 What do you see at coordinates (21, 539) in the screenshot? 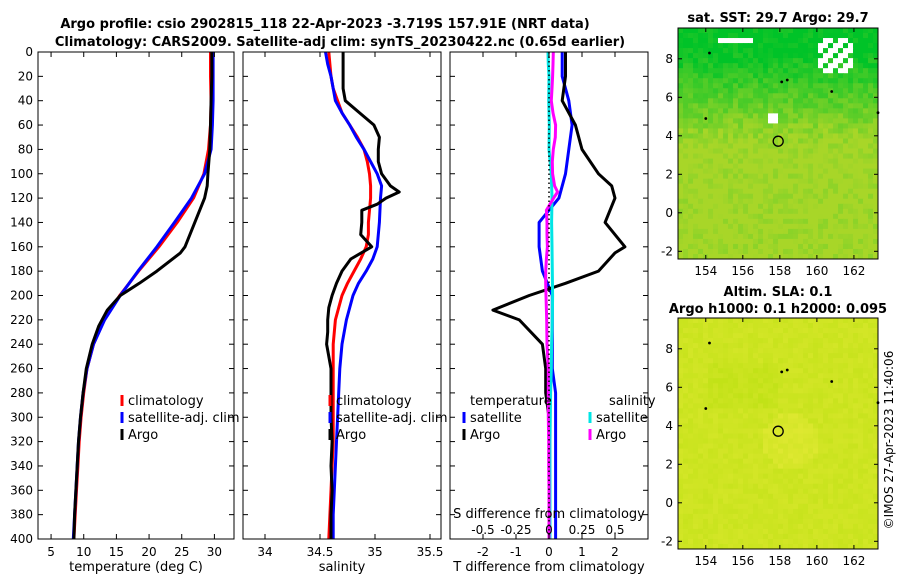
I see `ytick-label: 400` at bounding box center [21, 539].